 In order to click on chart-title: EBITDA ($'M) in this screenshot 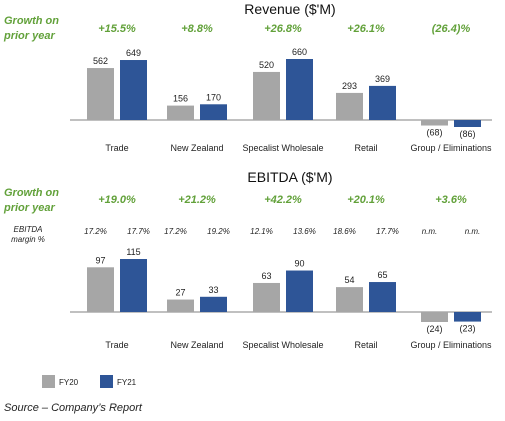, I will do `click(289, 177)`.